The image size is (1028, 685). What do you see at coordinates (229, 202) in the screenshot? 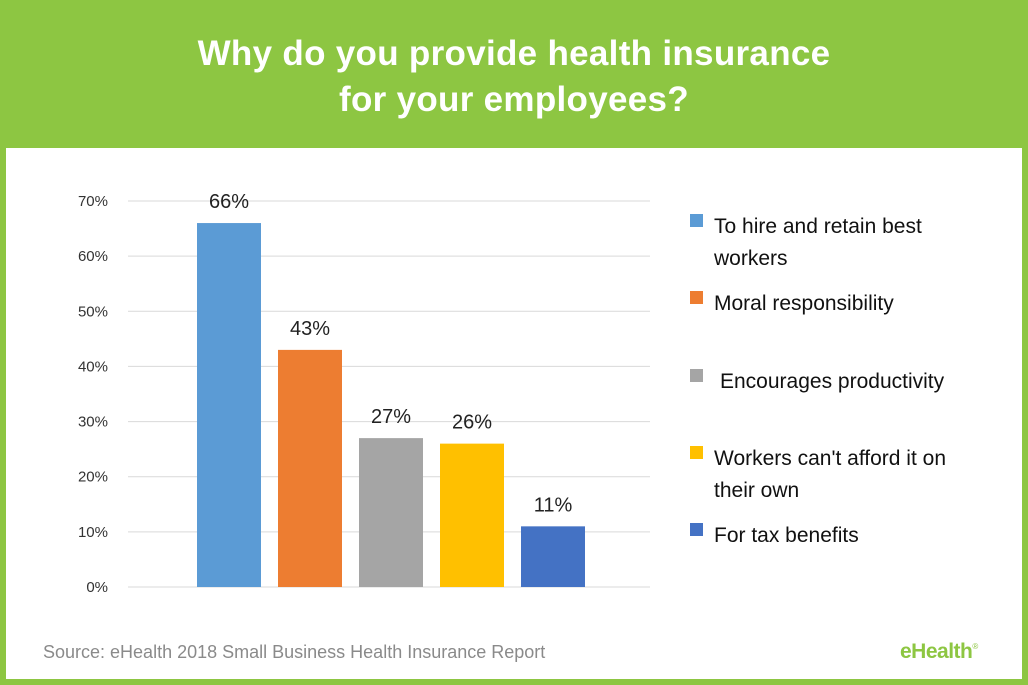
I see `data-label: 66%` at bounding box center [229, 202].